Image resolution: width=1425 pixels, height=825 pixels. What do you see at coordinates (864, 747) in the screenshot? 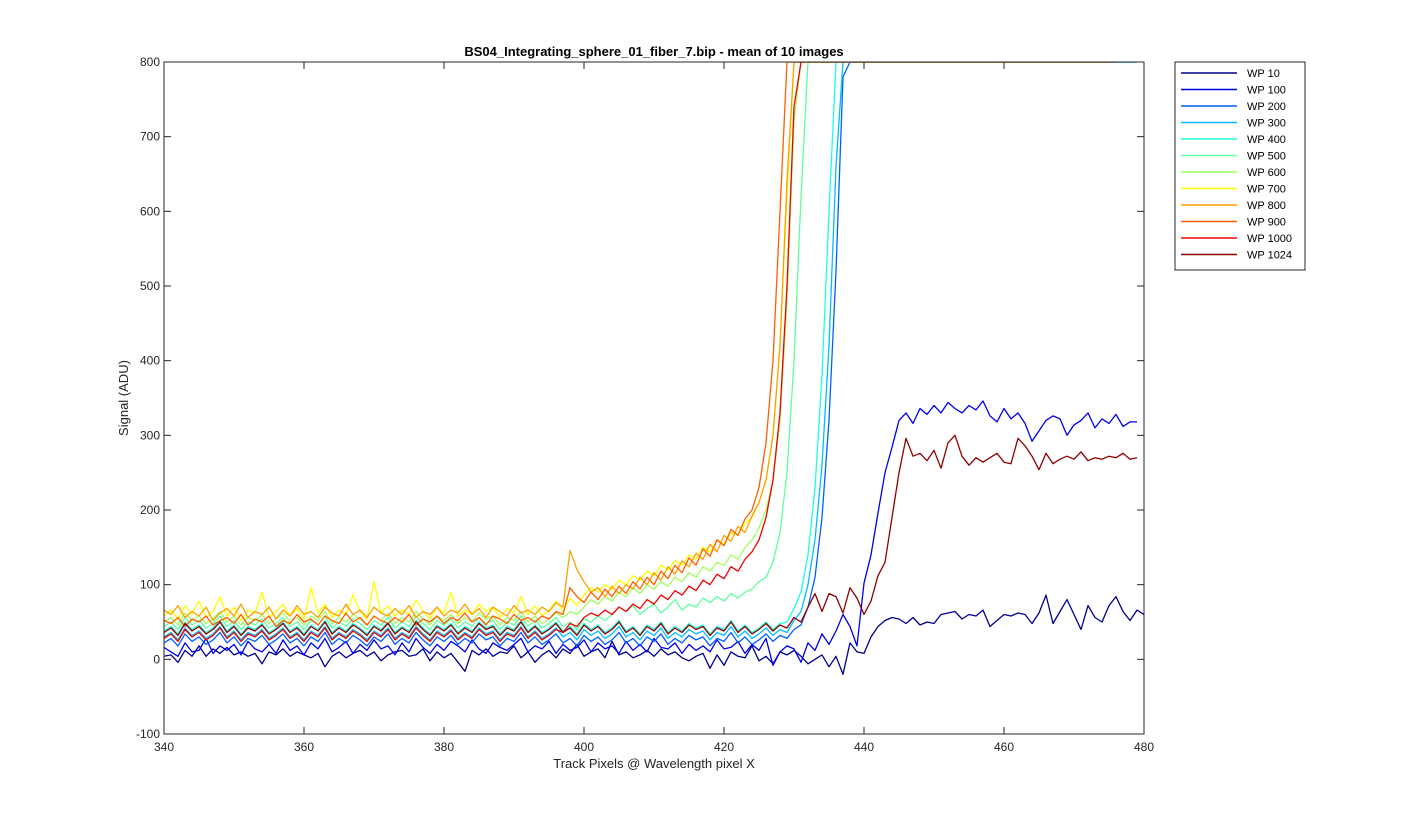
I see `x-tick-label: 440` at bounding box center [864, 747].